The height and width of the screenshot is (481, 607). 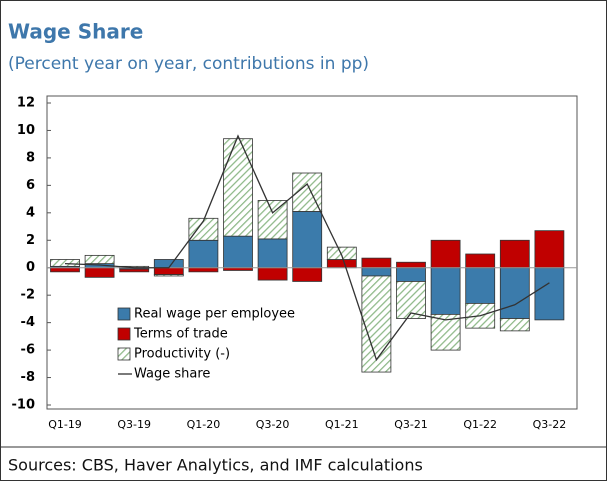 I want to click on x-tick-label: Q1-21, so click(x=342, y=424).